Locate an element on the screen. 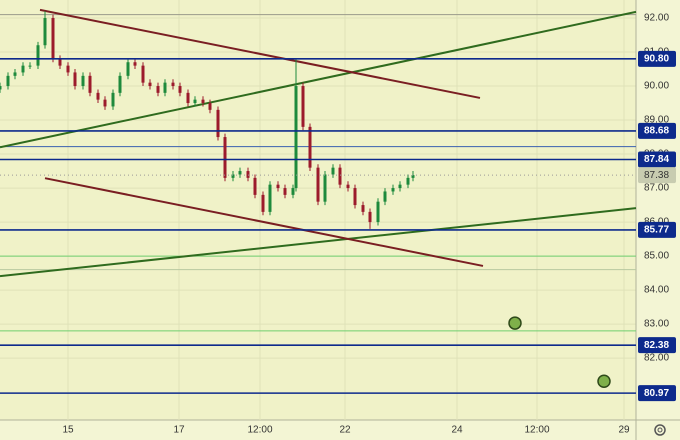 The image size is (680, 440). last-price-box is located at coordinates (657, 175).